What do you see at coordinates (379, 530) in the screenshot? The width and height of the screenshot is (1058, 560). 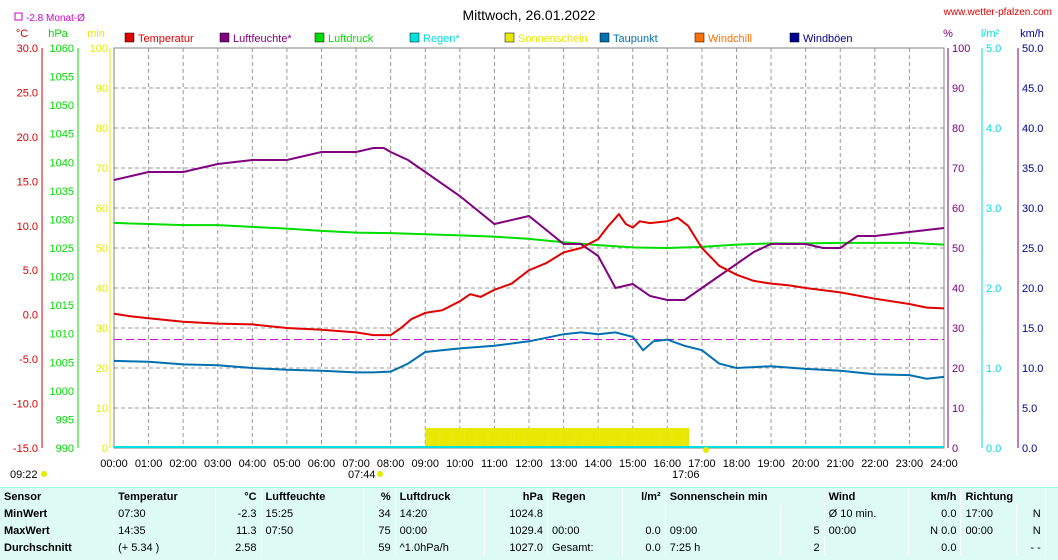 I see `cell: 75` at bounding box center [379, 530].